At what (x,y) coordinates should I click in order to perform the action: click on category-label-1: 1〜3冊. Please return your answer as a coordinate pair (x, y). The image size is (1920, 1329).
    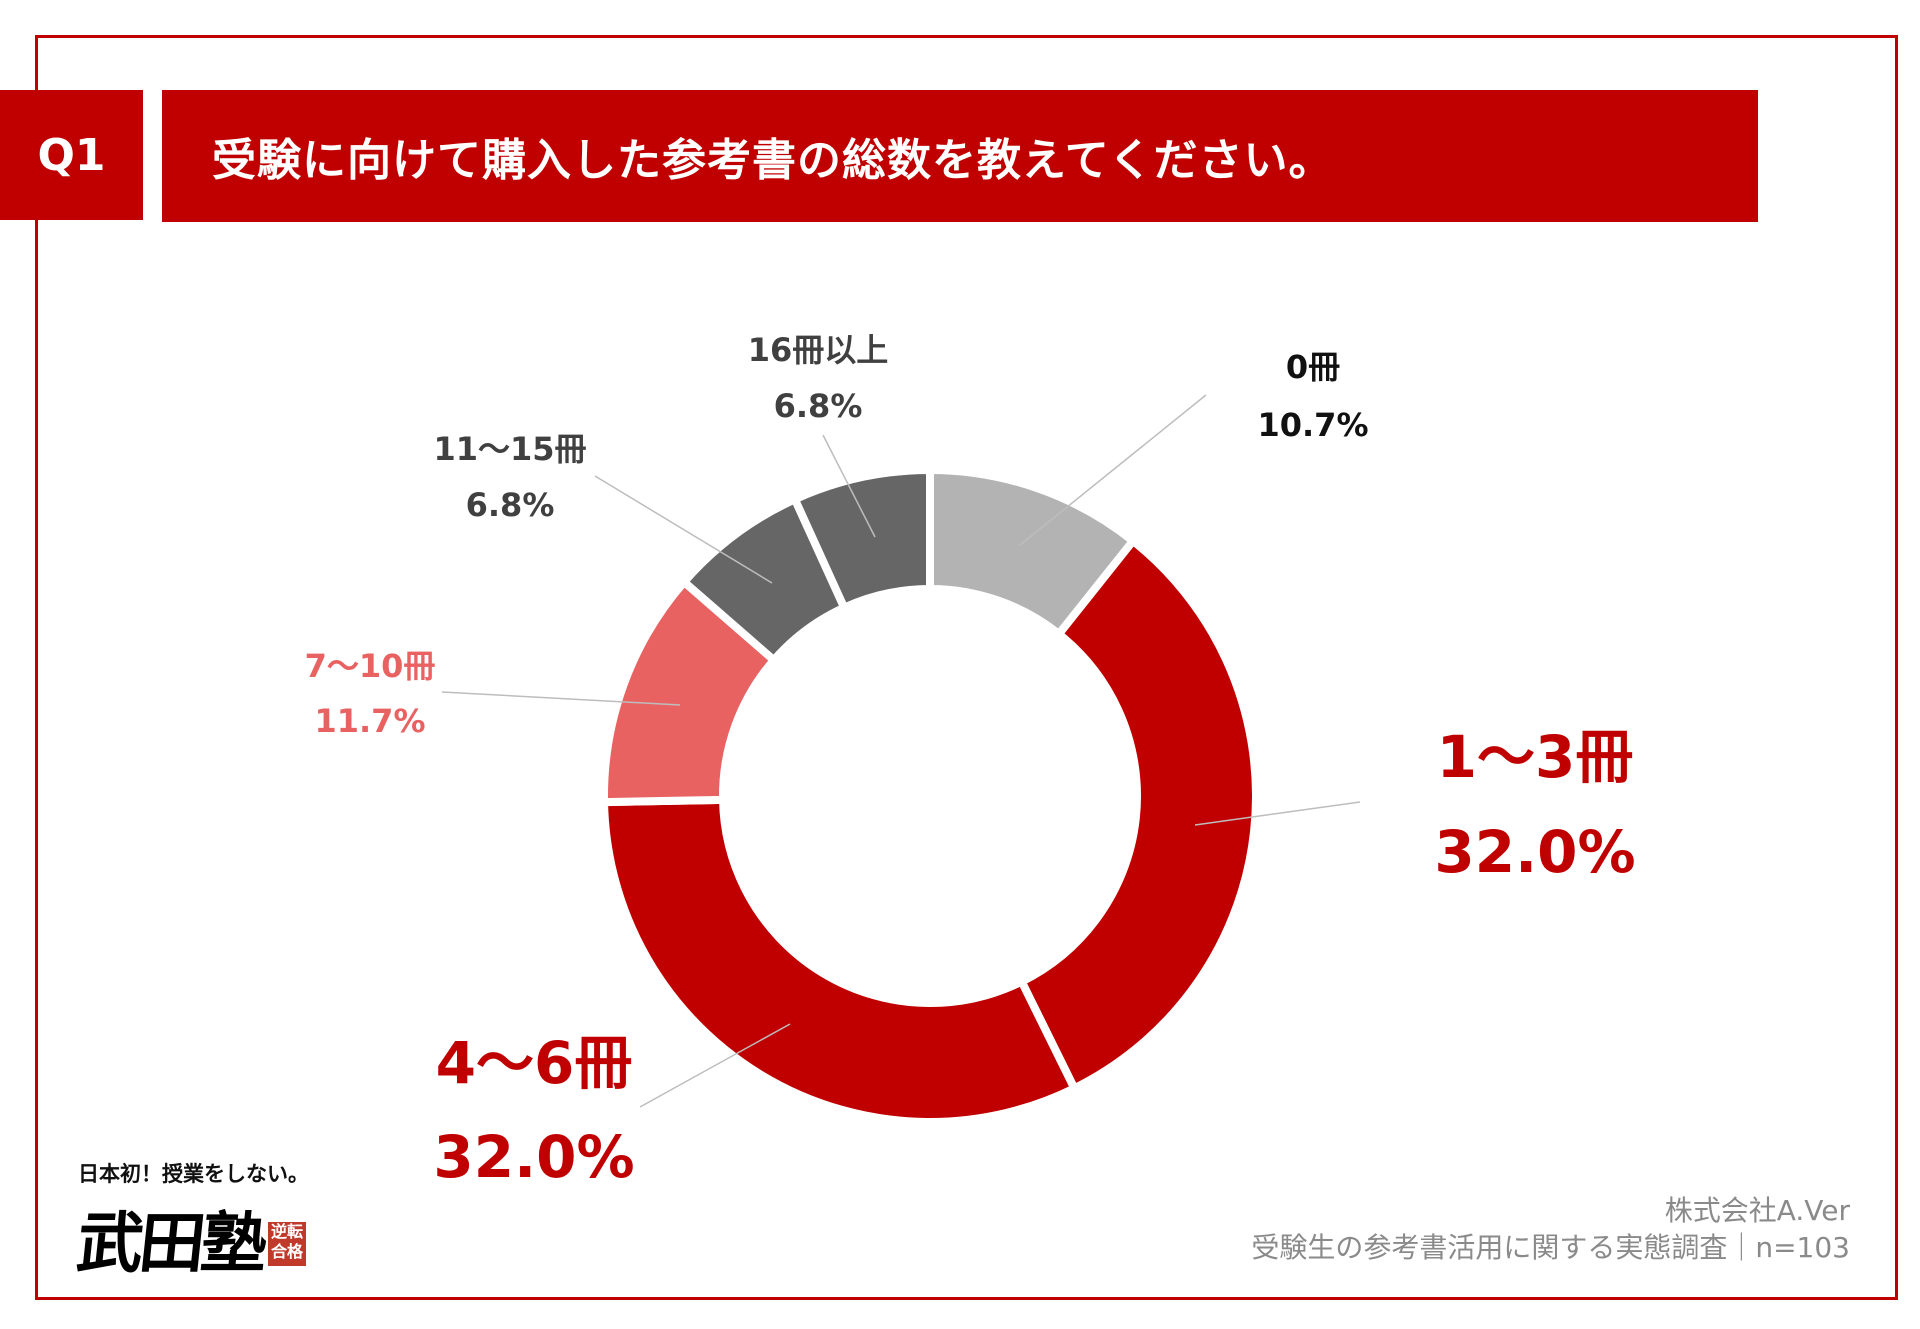
    Looking at the image, I should click on (1535, 757).